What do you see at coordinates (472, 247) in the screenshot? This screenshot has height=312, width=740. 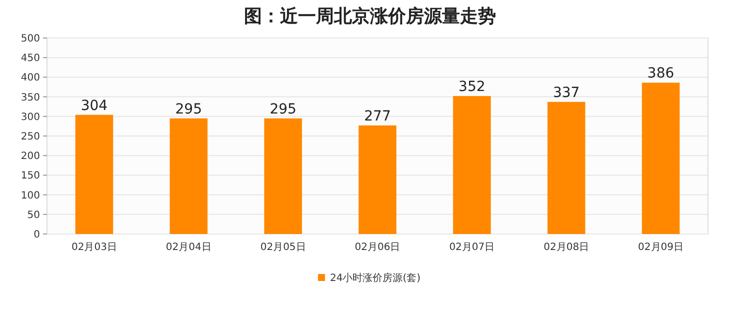 I see `x-tick-label: 02月07日` at bounding box center [472, 247].